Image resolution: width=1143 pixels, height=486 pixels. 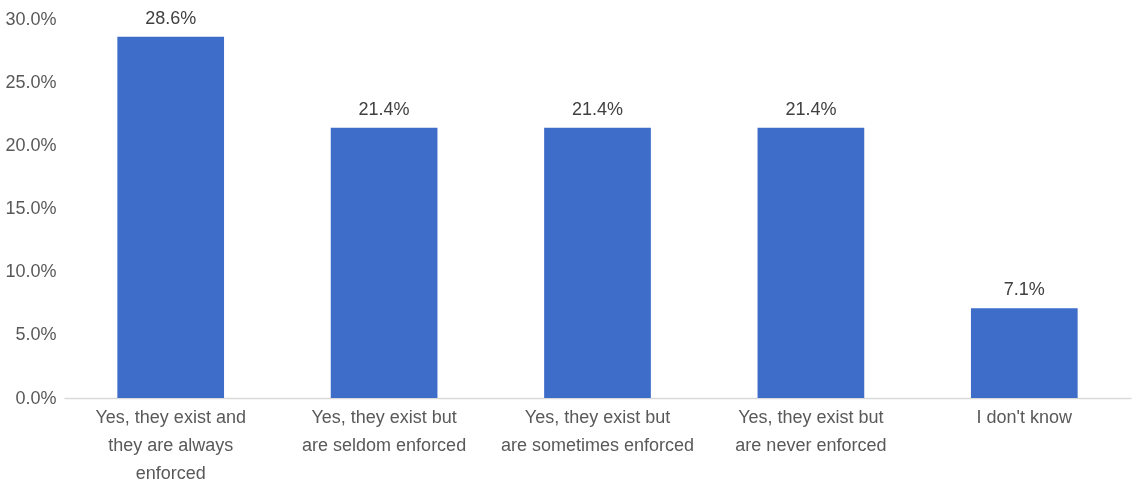 What do you see at coordinates (171, 17) in the screenshot?
I see `data-label: 28.6%` at bounding box center [171, 17].